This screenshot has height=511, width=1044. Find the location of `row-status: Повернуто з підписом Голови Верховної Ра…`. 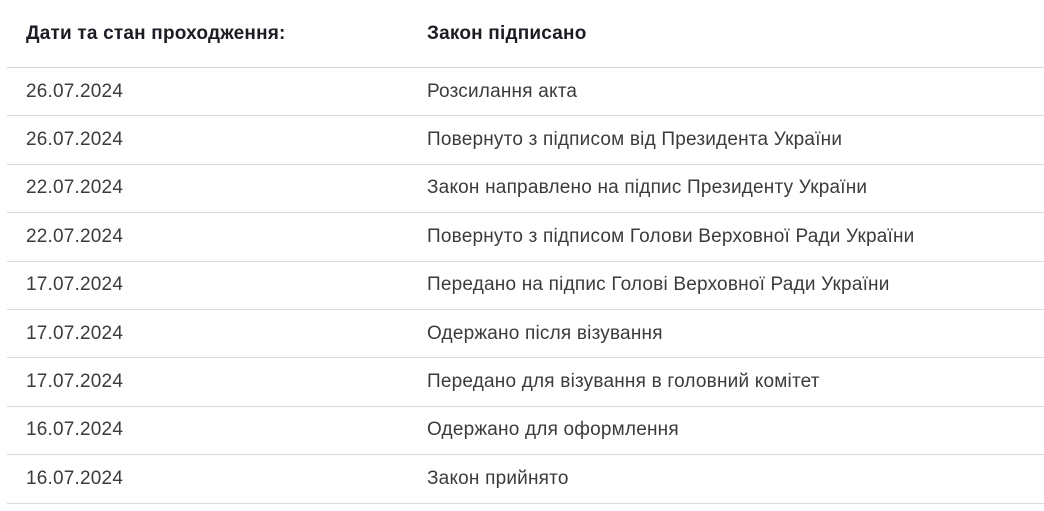

row-status: Повернуто з підписом Голови Верховної Ра… is located at coordinates (671, 236).